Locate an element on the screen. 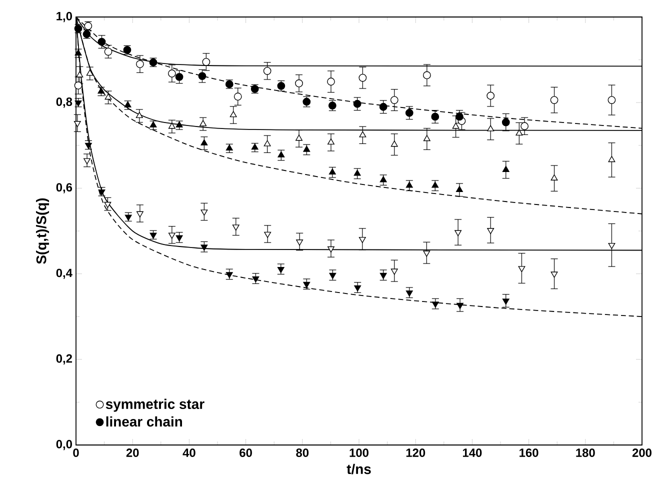  x-tick-label: 180 is located at coordinates (585, 452).